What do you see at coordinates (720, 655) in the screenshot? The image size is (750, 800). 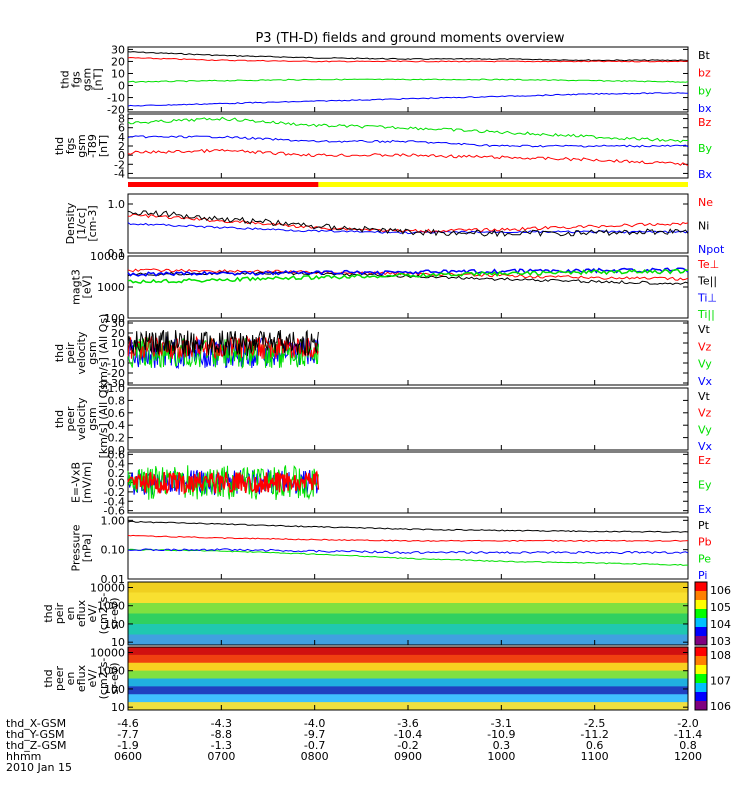 I see `colorbar-tick-label: 108` at bounding box center [720, 655].